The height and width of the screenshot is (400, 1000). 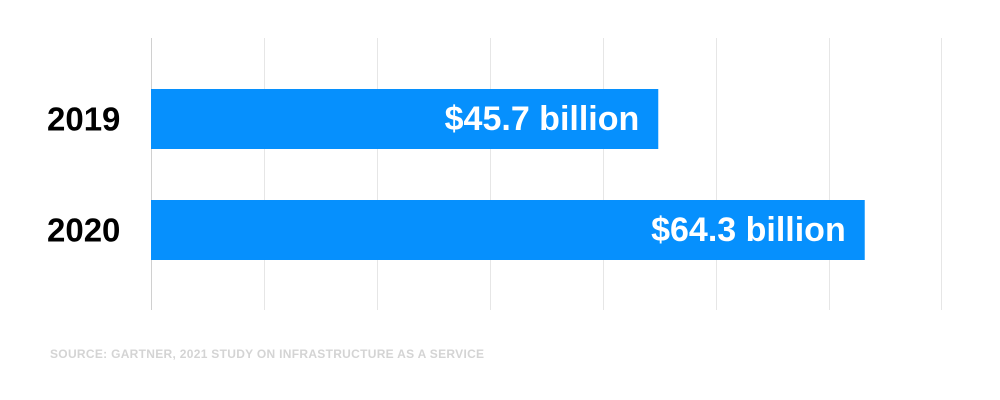 I want to click on category-label: 2019, so click(x=83, y=119).